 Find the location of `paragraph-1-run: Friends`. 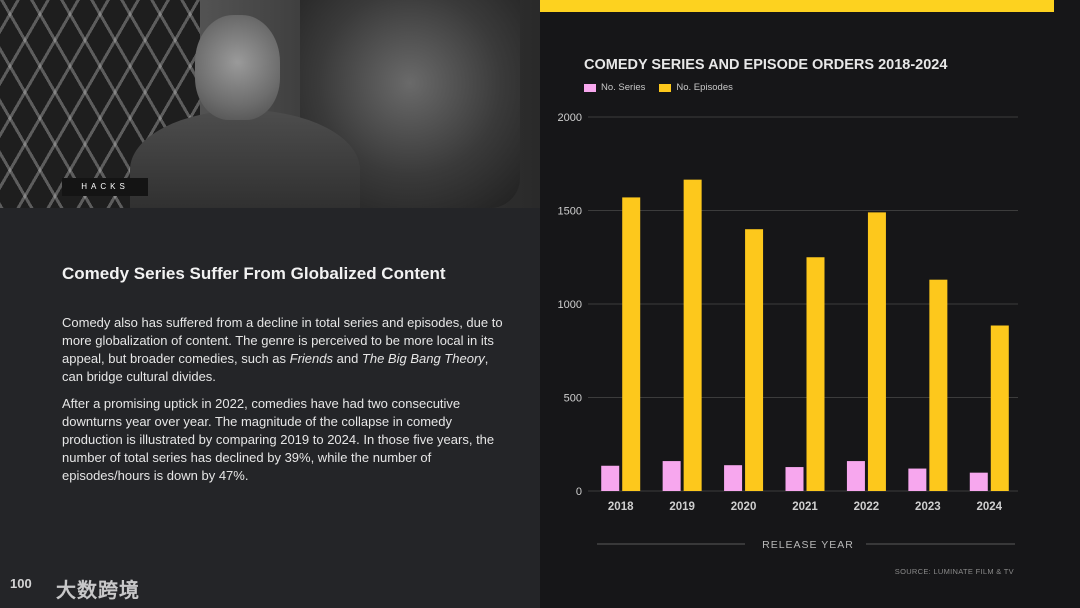

paragraph-1-run: Friends is located at coordinates (311, 358).